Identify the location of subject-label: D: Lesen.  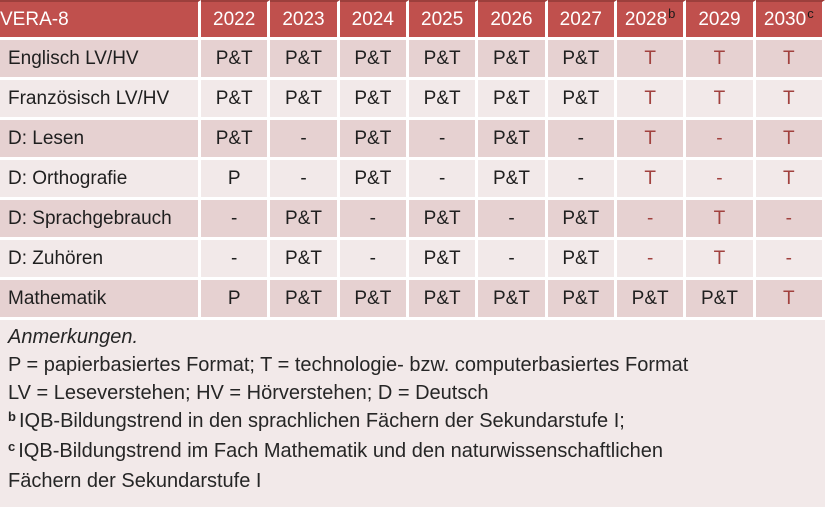
(100, 140).